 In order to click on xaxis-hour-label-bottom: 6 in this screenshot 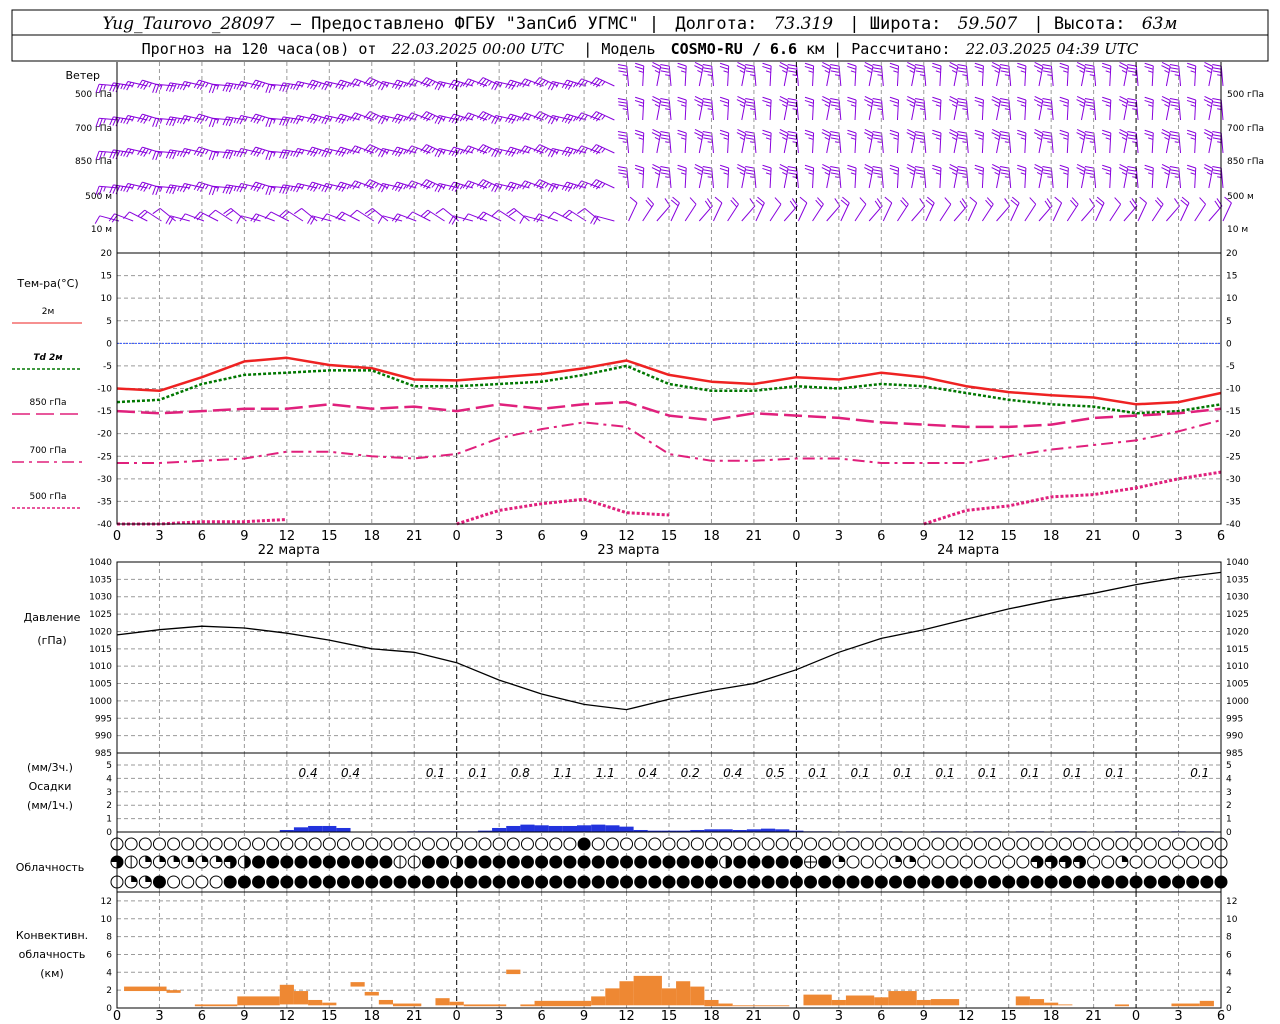, I will do `click(1221, 1016)`.